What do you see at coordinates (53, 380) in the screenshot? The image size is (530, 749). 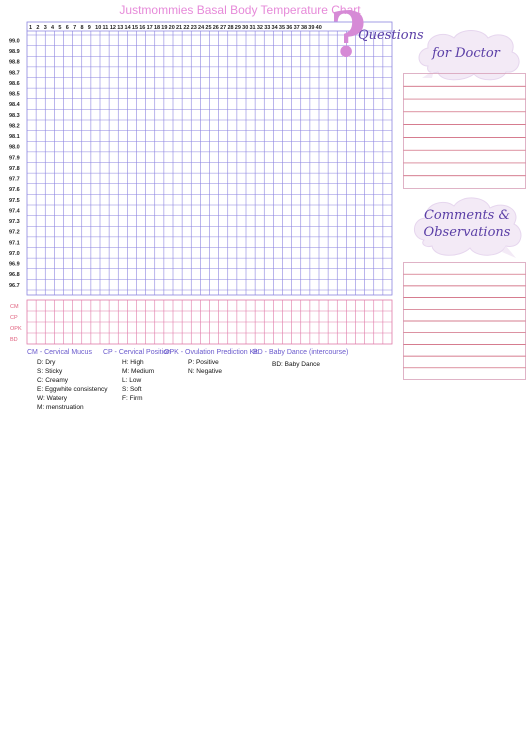 I see `legend-cm-item: C: Creamy` at bounding box center [53, 380].